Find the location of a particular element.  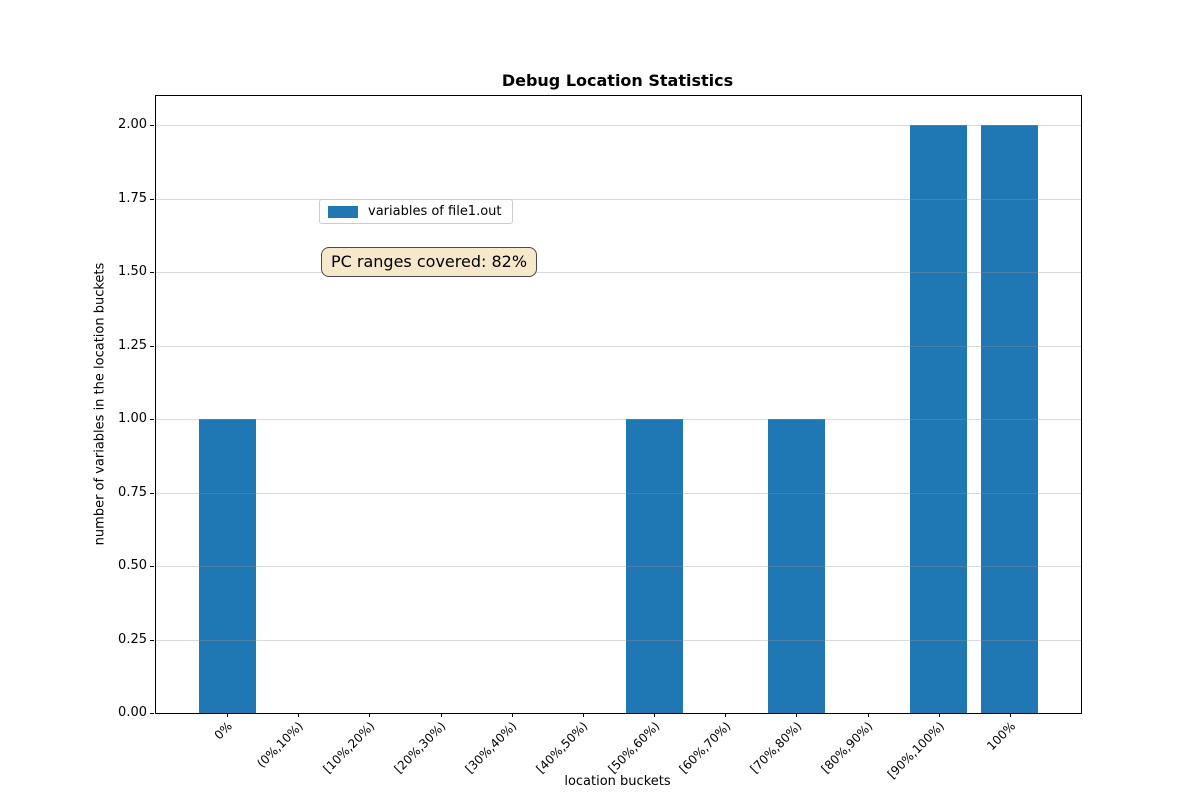

bar-[90%,100%) is located at coordinates (939, 419).